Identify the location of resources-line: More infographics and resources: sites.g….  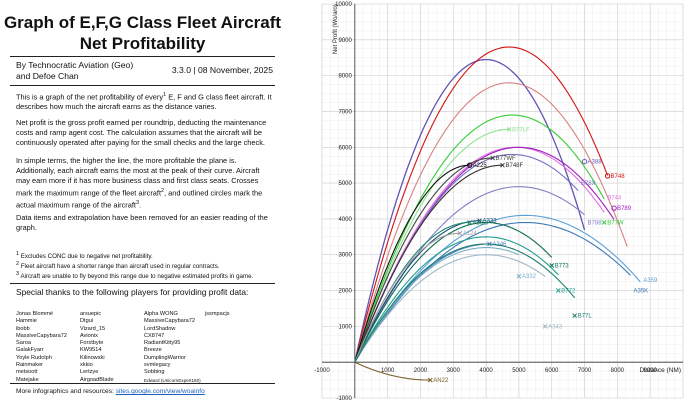
(110, 391).